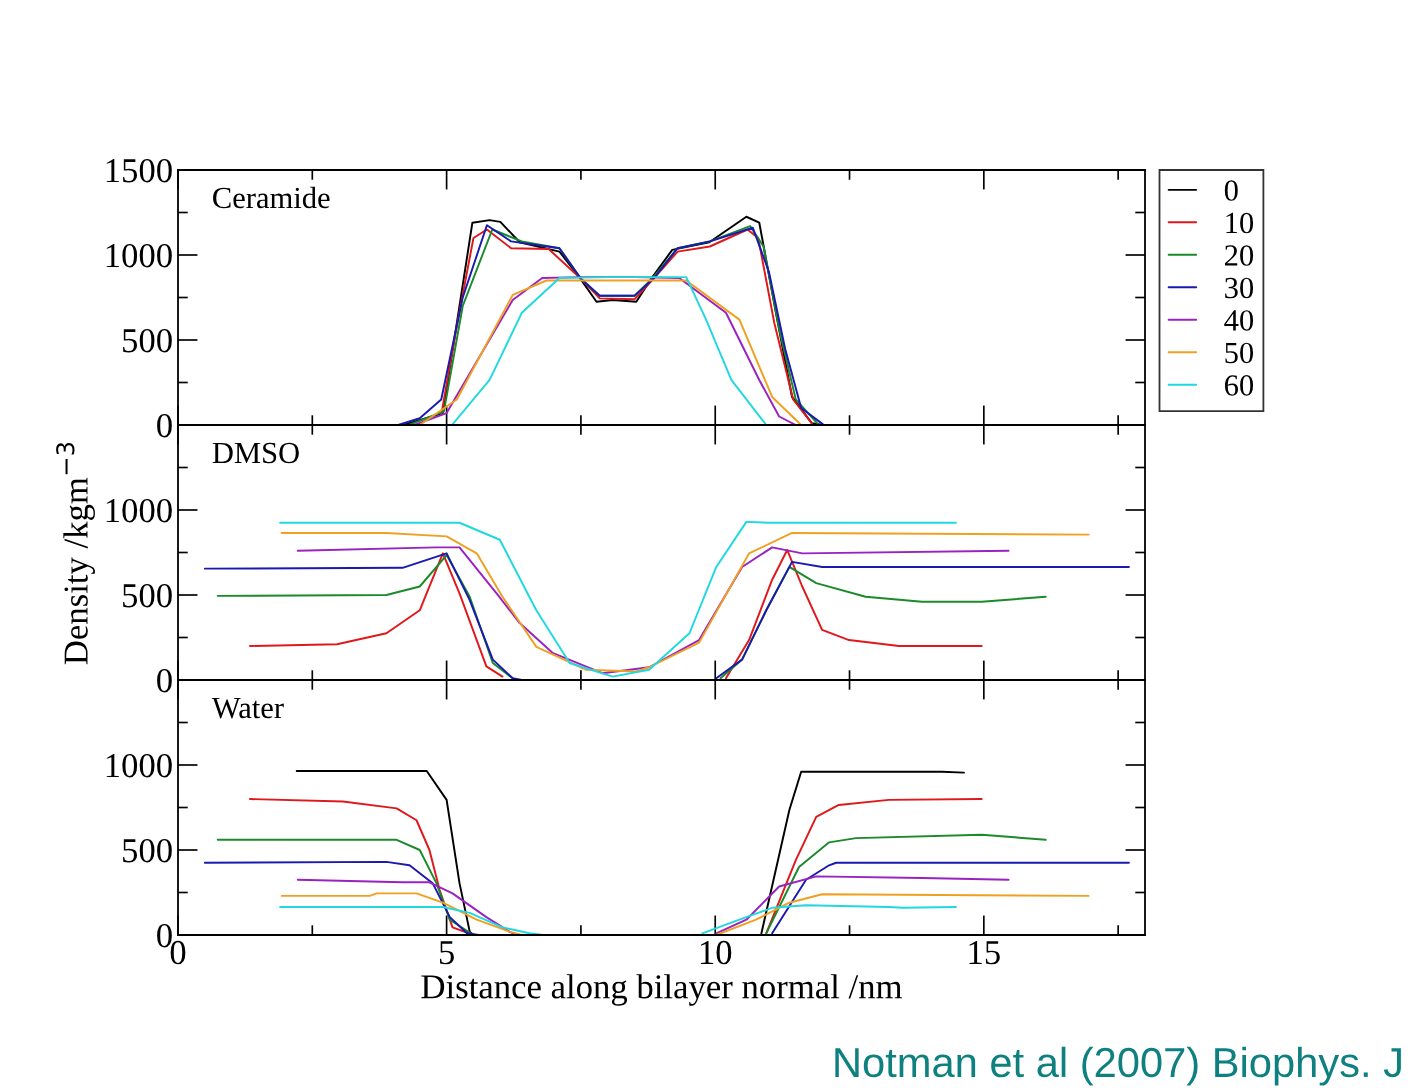 The image size is (1411, 1091). What do you see at coordinates (247, 708) in the screenshot?
I see `chart-title: Water` at bounding box center [247, 708].